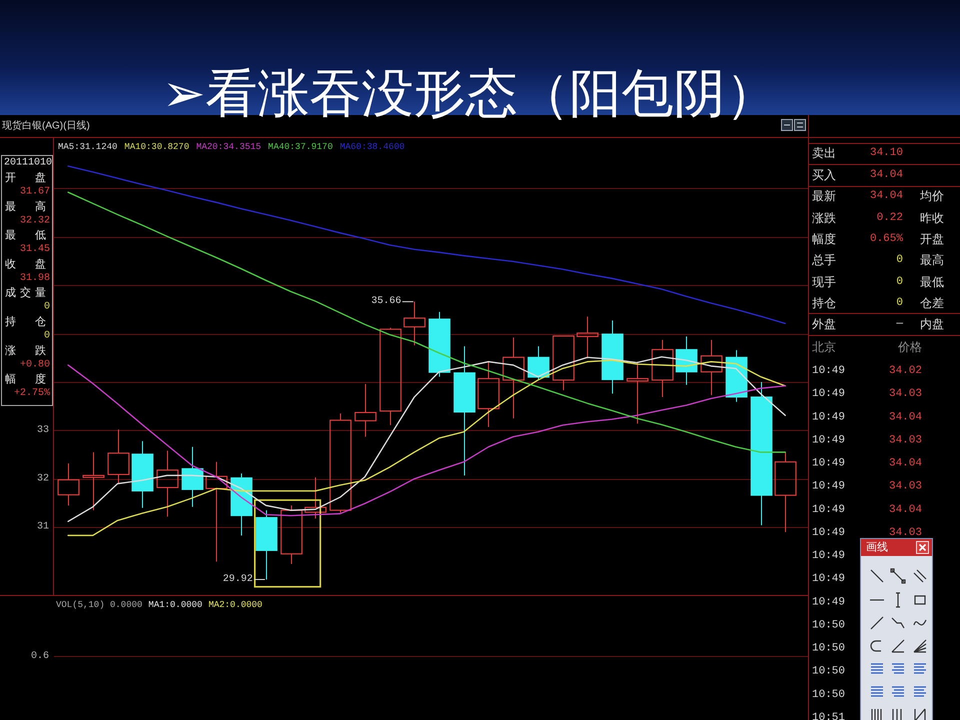  What do you see at coordinates (932, 303) in the screenshot?
I see `text: 仓差` at bounding box center [932, 303].